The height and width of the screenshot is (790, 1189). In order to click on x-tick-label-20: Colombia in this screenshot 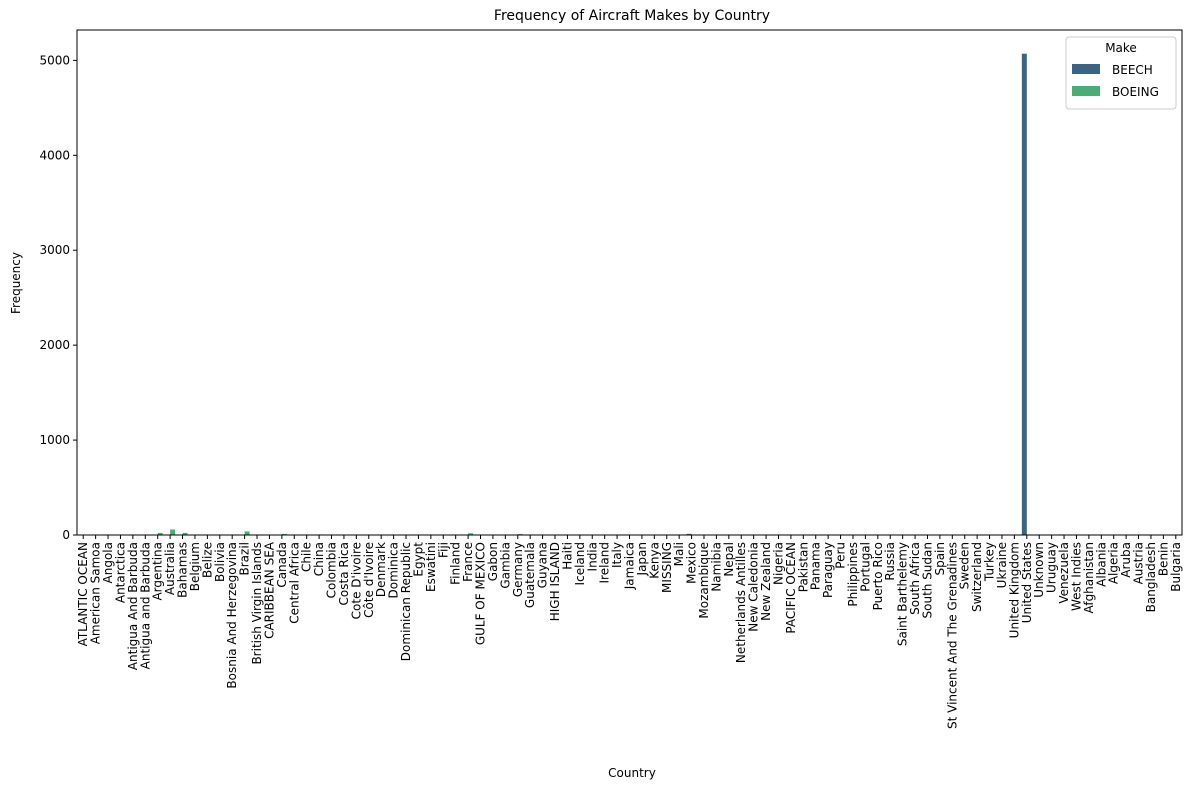, I will do `click(332, 570)`.